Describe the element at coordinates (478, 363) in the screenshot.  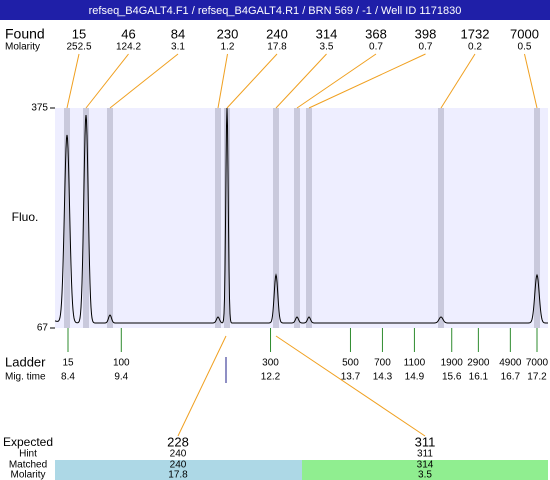
I see `ladder-size: 2900` at that location.